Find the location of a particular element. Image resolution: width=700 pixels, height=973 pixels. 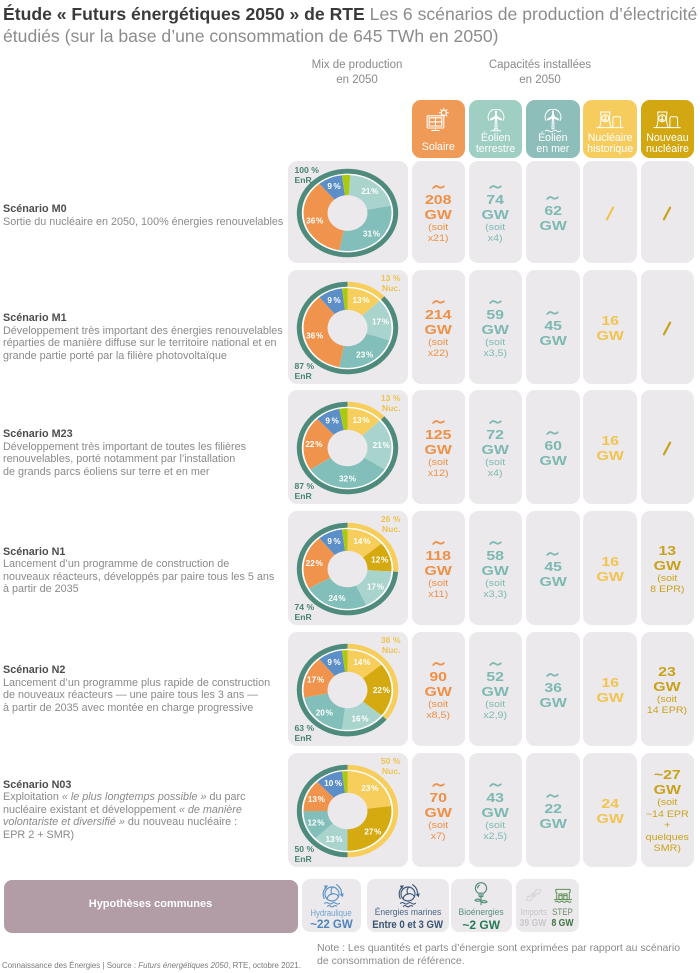

svg-text: 24% is located at coordinates (337, 598).